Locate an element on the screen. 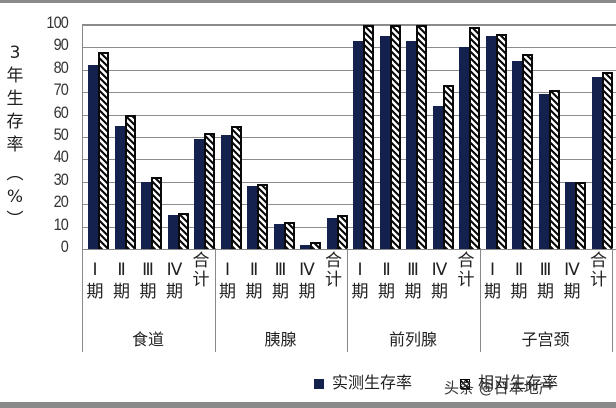  y-axis-title-char: 生 is located at coordinates (15, 99).